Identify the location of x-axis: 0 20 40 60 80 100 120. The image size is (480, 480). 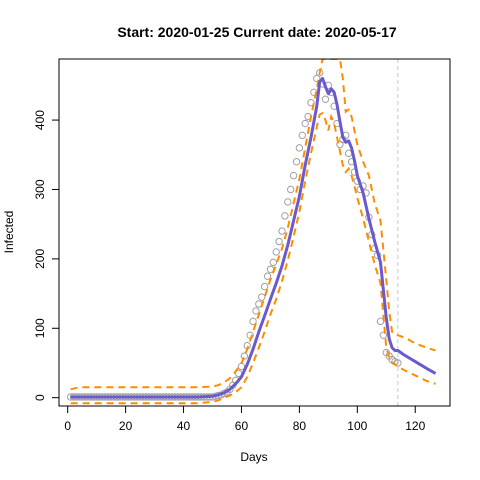
(245, 419).